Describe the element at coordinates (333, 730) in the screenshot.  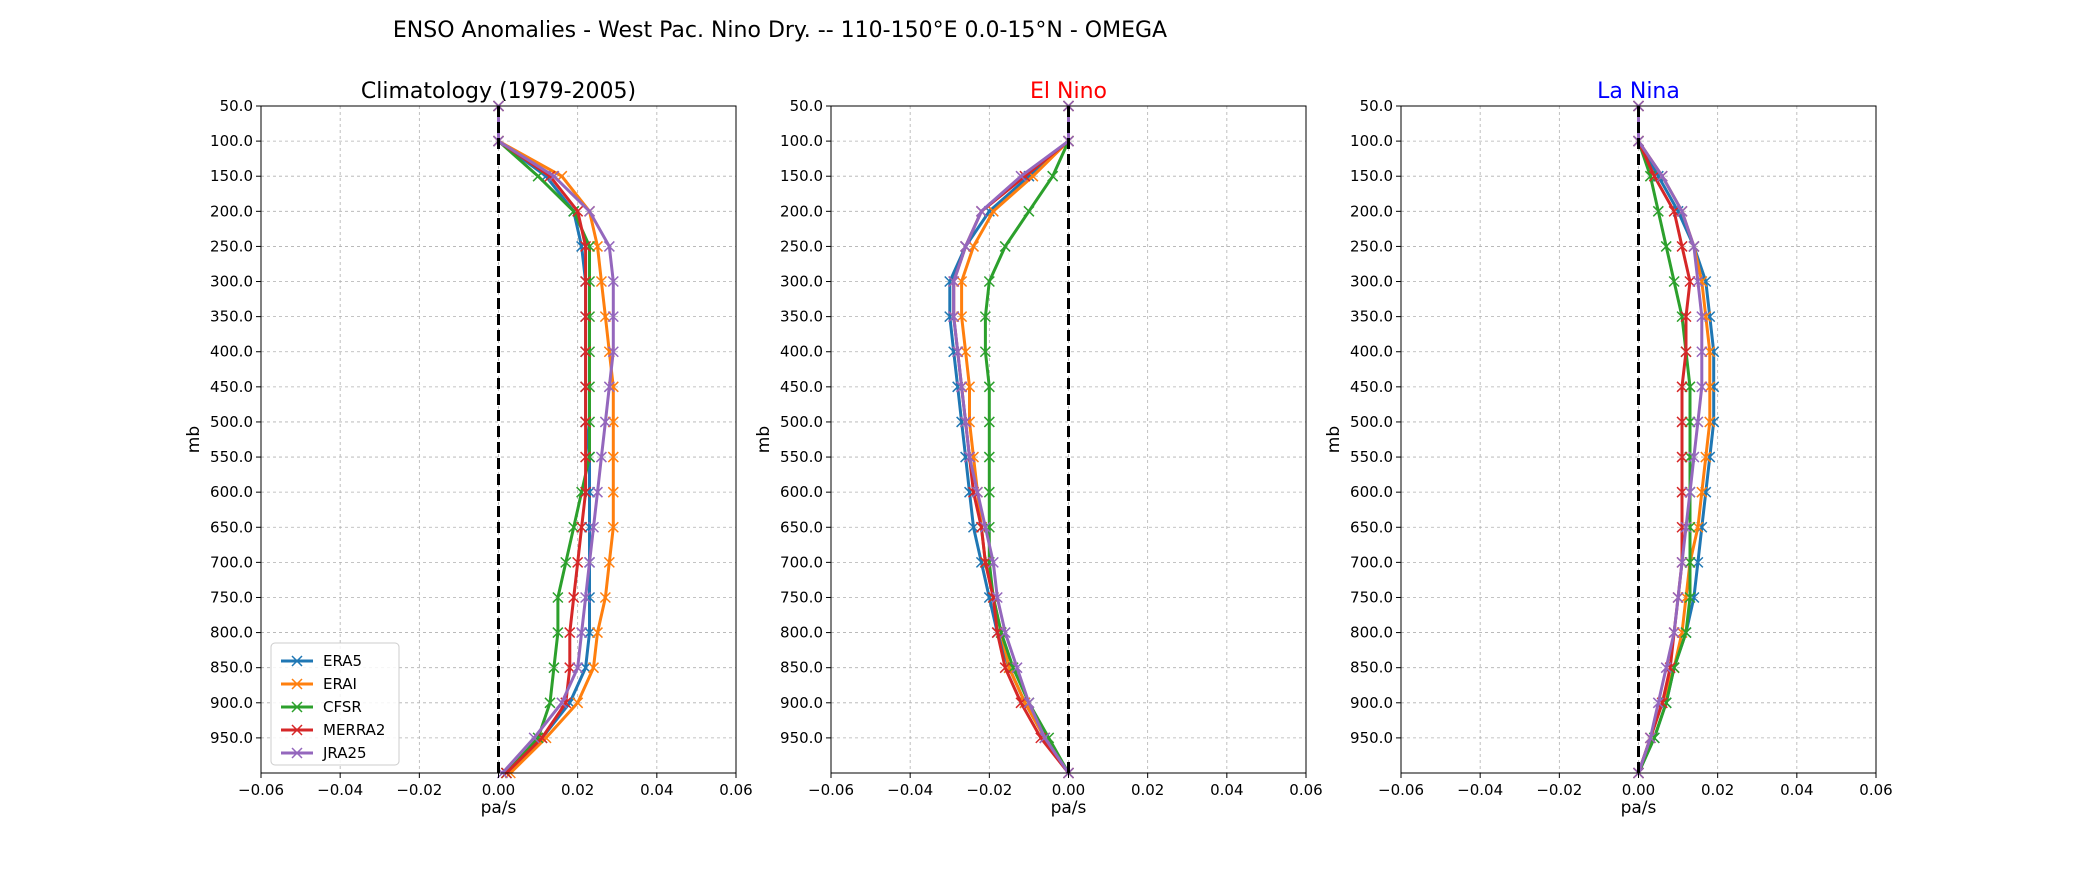
I see `legend-item-merra2: MERRA2` at that location.